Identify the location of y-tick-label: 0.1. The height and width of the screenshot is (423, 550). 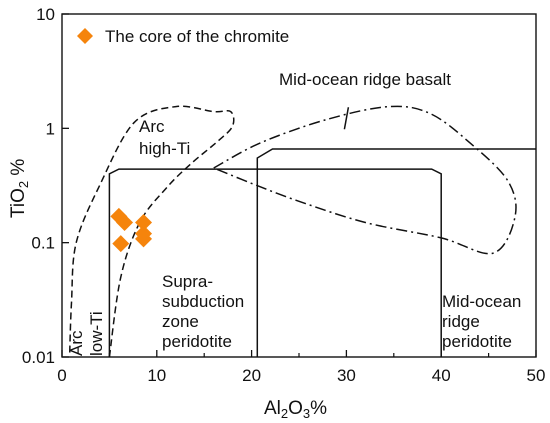
(43, 243).